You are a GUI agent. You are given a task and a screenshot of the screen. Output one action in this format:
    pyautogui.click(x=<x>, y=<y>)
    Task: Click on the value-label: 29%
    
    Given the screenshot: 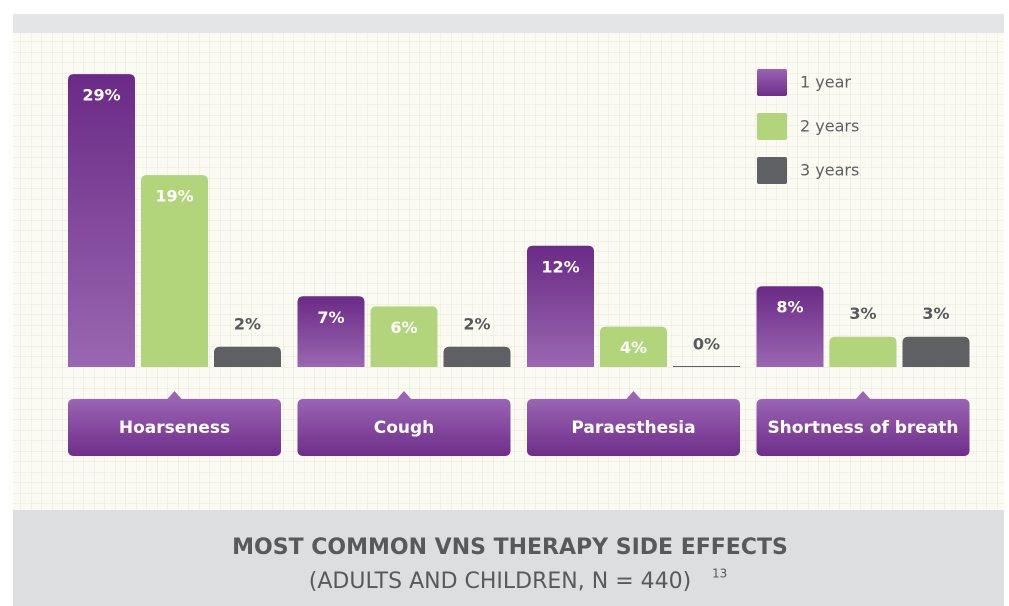 What is the action you would take?
    pyautogui.click(x=101, y=95)
    